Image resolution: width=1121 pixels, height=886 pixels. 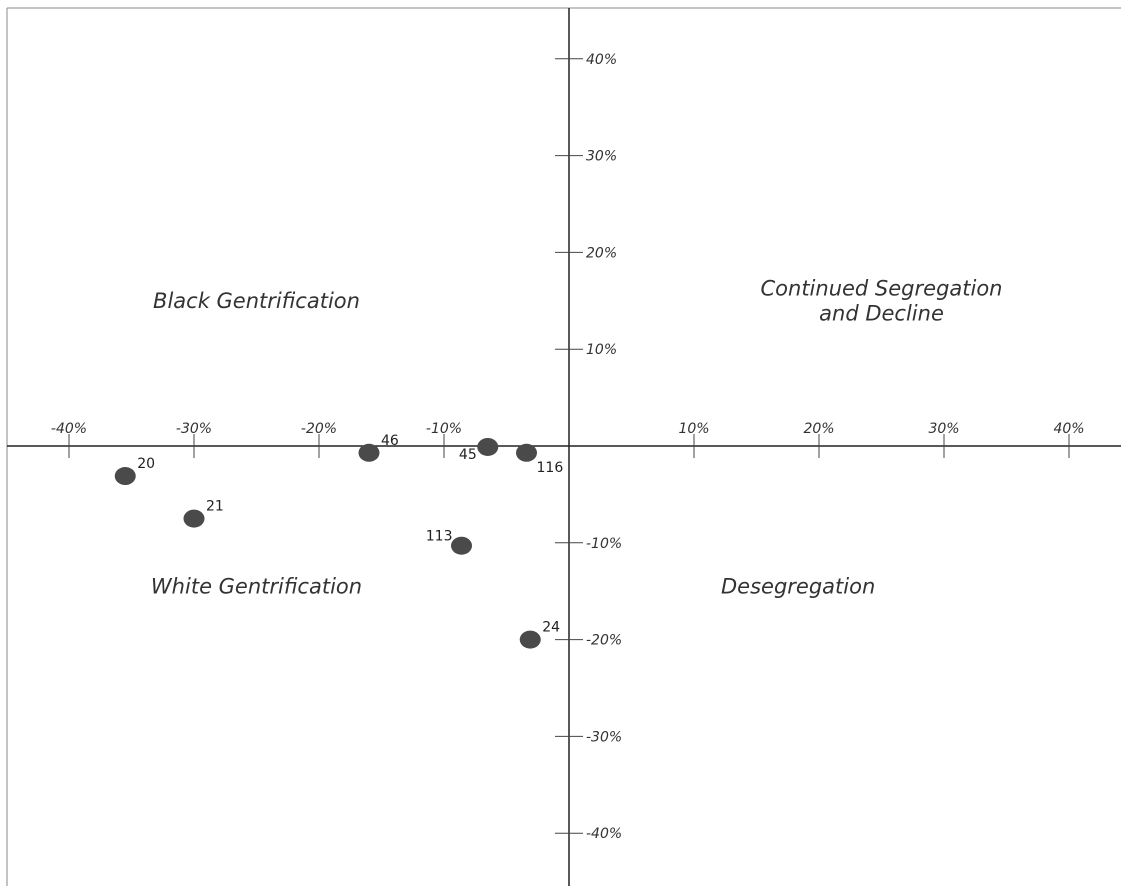 I want to click on y-tick-label: 40%, so click(x=601, y=60).